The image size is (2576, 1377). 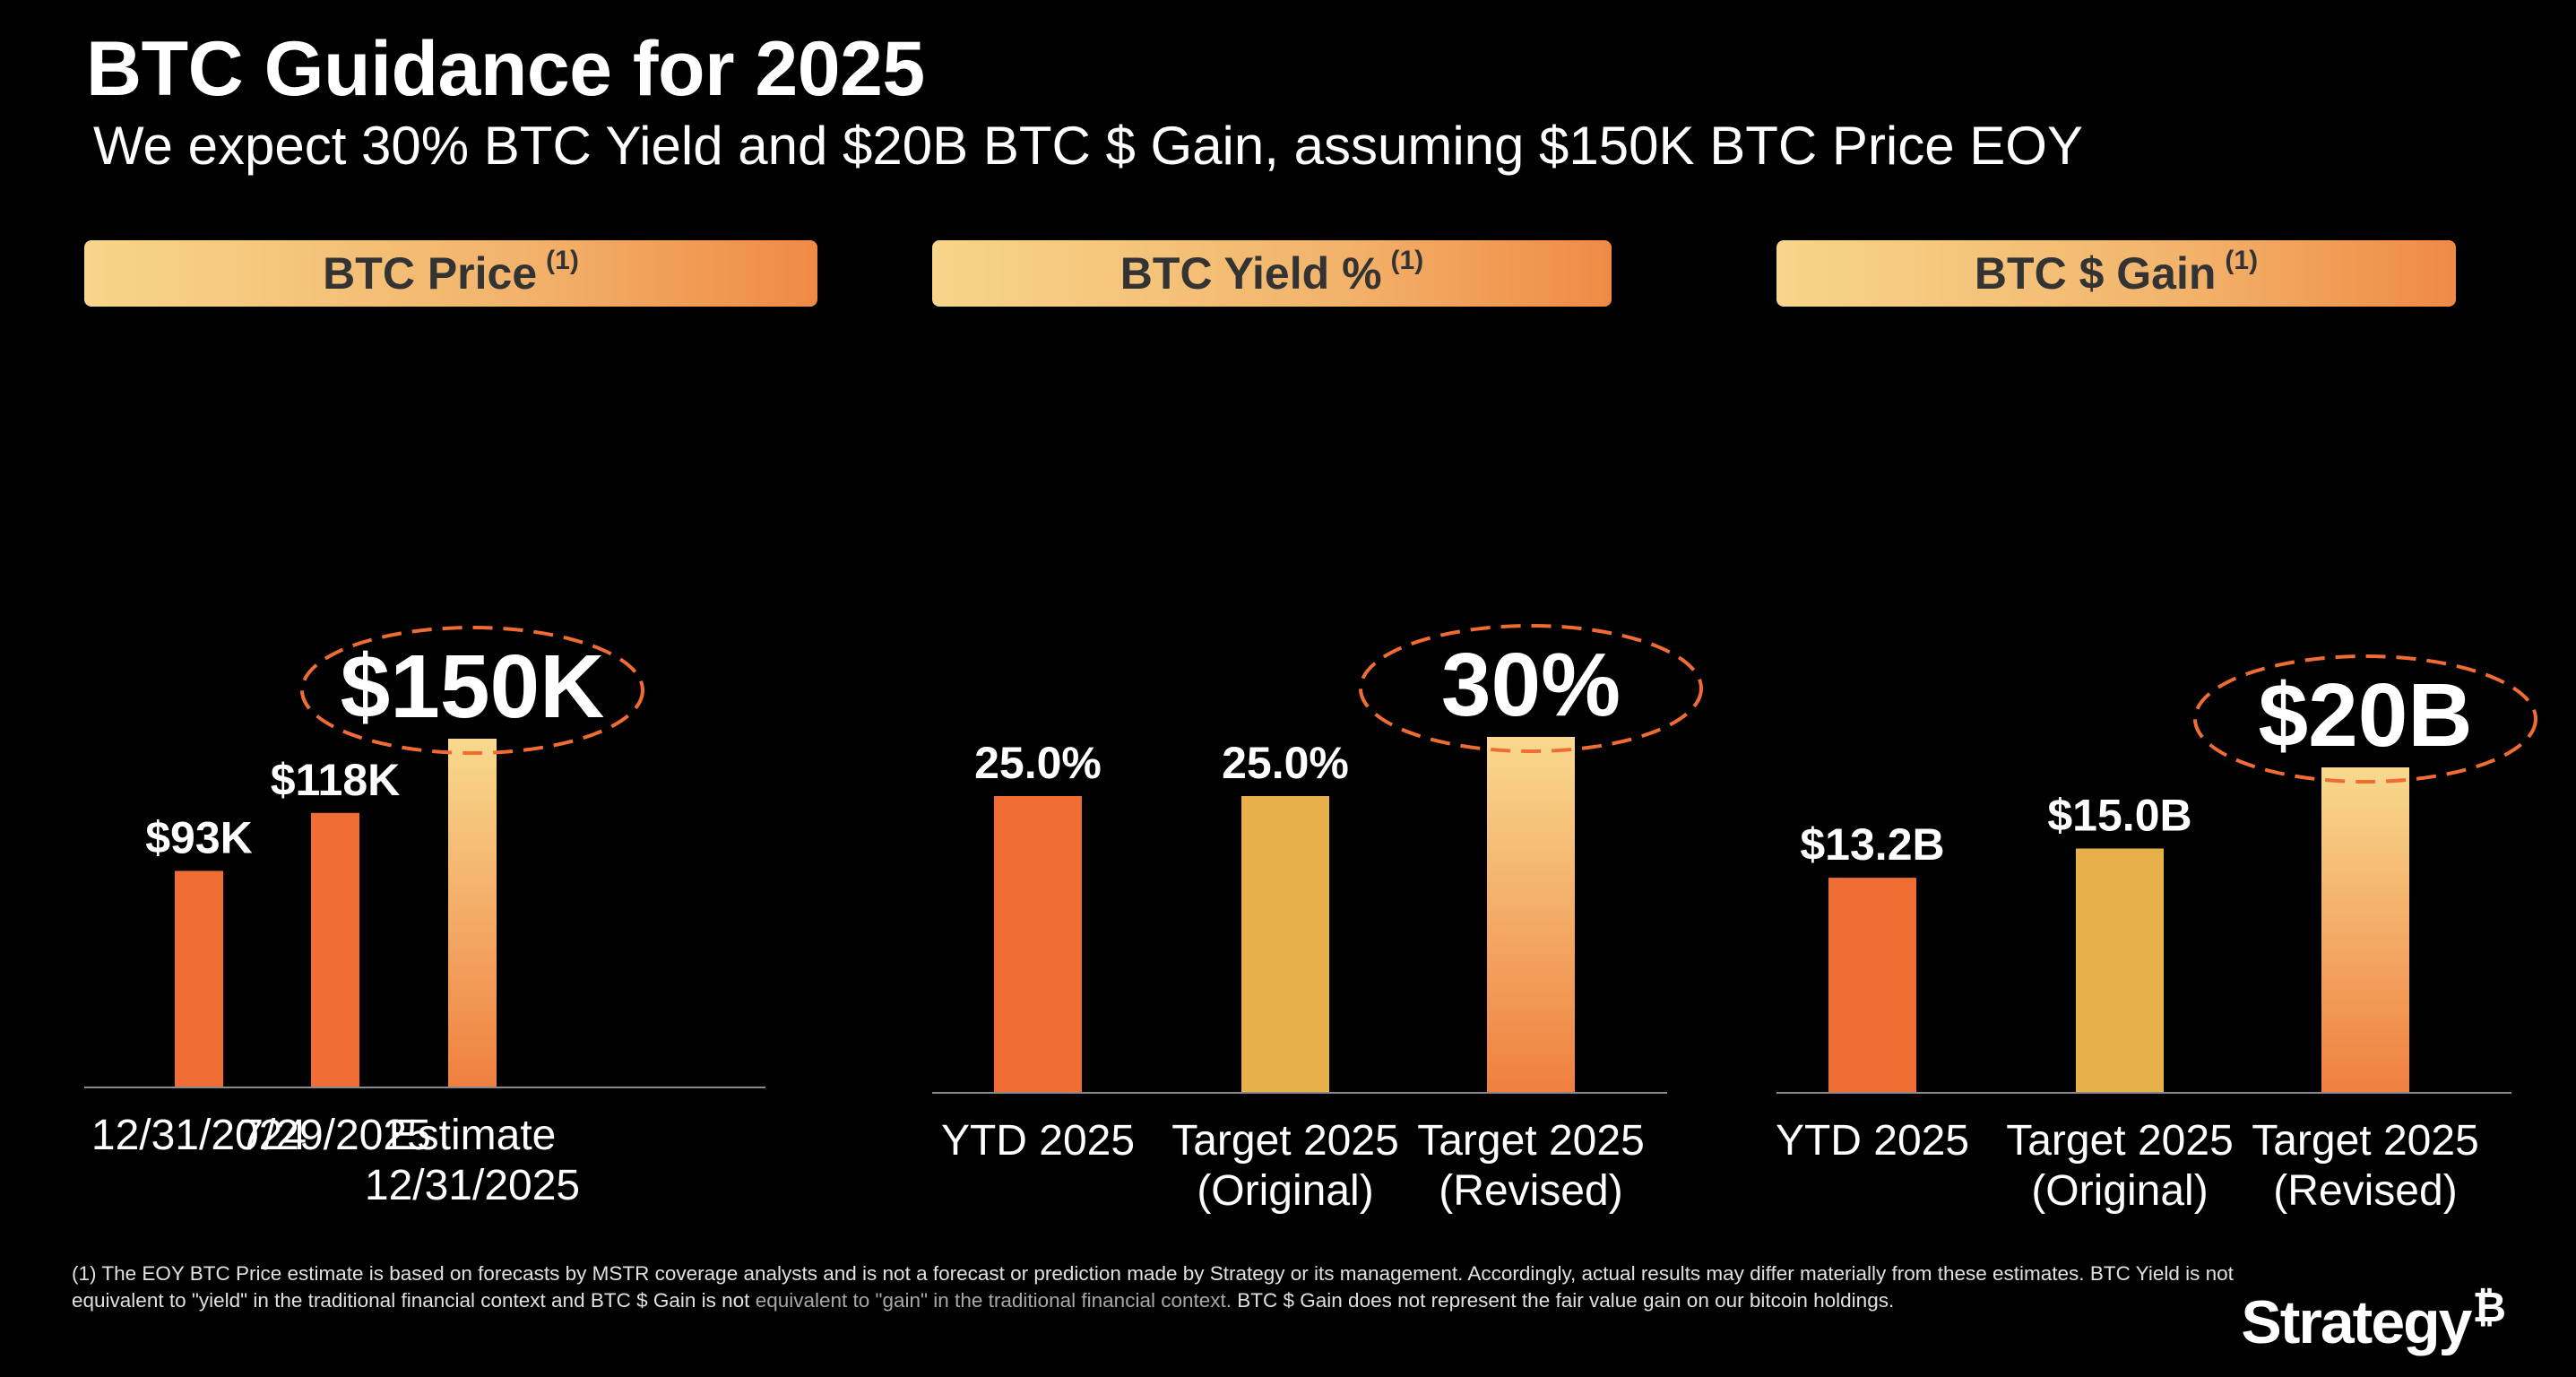 I want to click on btc-price-header-note: (1), so click(x=562, y=260).